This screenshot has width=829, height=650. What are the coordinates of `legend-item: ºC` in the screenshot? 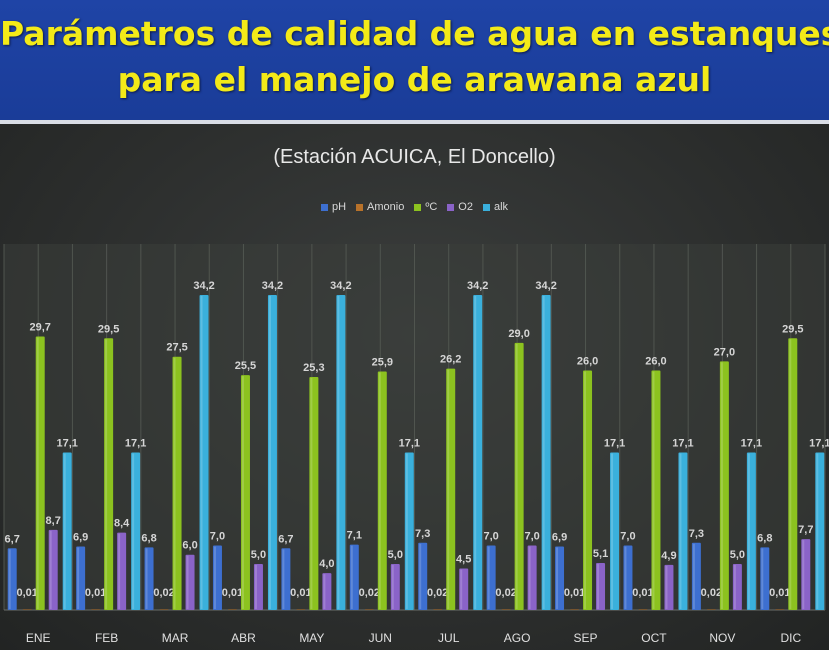 It's located at (425, 207).